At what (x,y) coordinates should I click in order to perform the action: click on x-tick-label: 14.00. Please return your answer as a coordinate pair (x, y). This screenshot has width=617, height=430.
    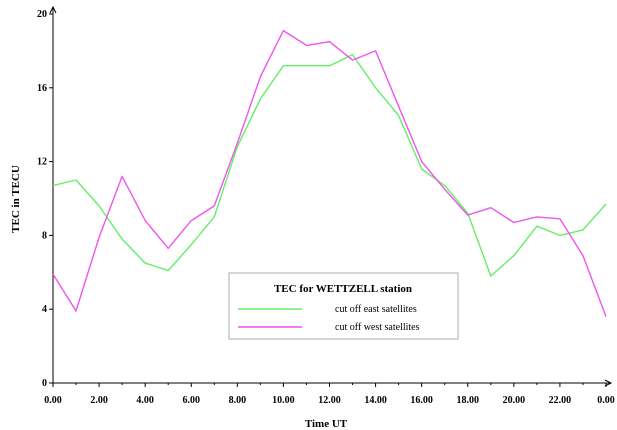
    Looking at the image, I should click on (375, 400).